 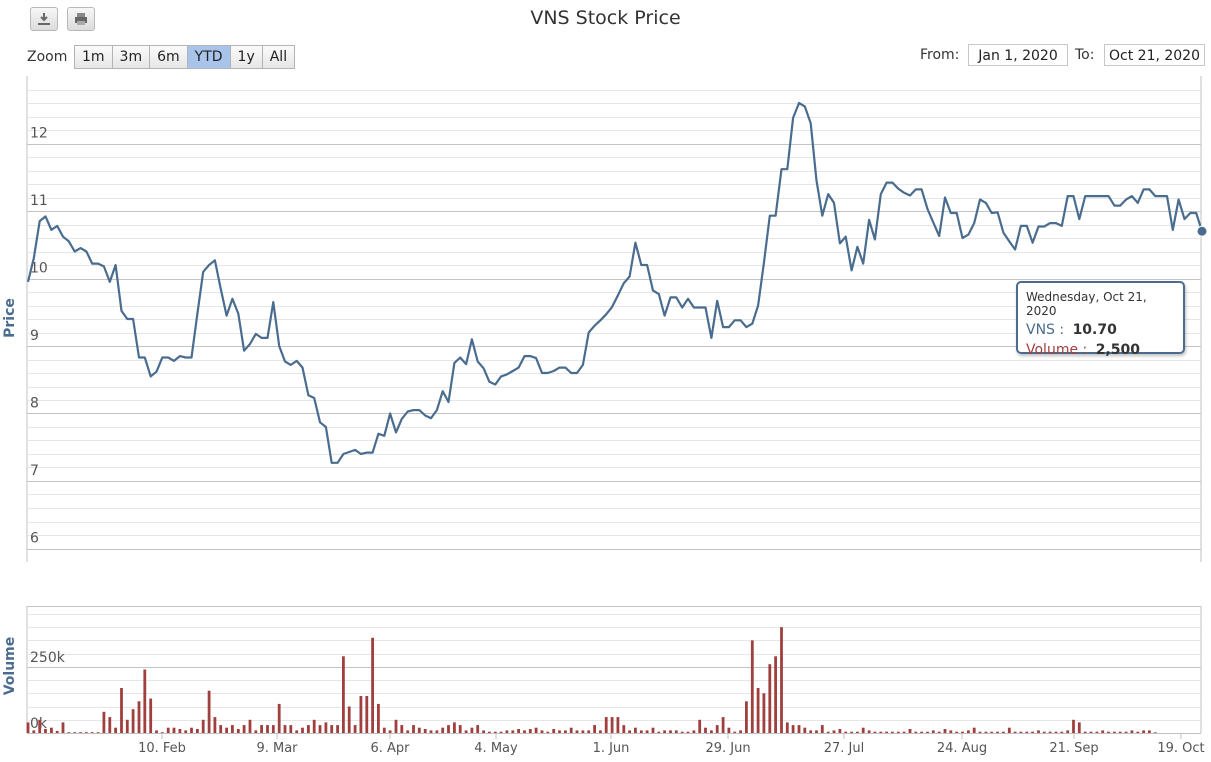 What do you see at coordinates (81, 19) in the screenshot?
I see `print-button` at bounding box center [81, 19].